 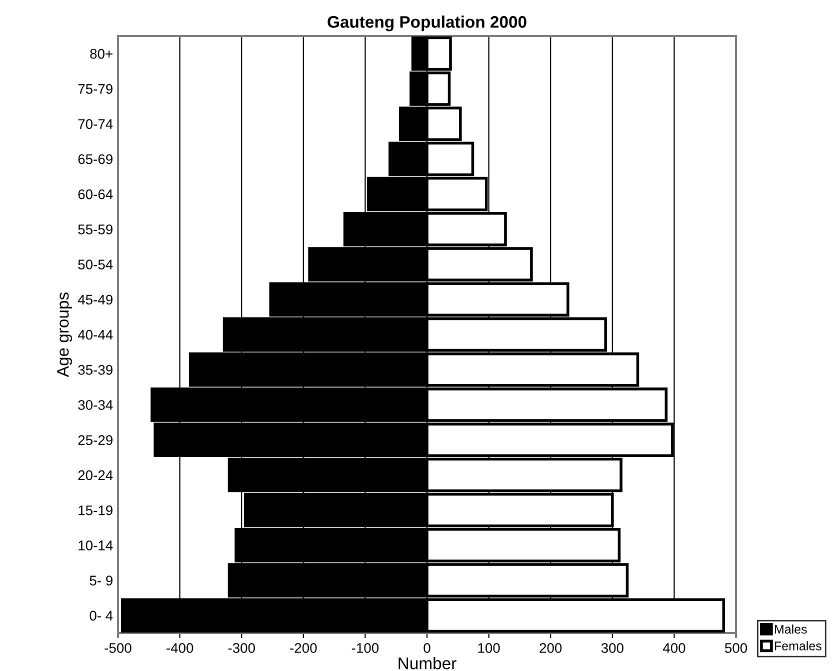 I want to click on y-tick-label: 65-69, so click(x=95, y=159).